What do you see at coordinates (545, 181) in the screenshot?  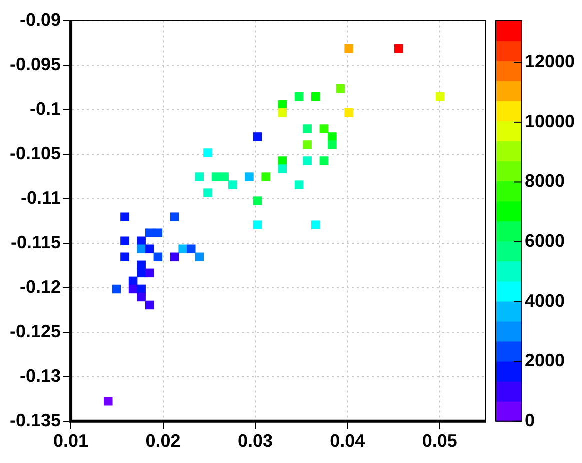 I see `color-bar-label: 8000` at bounding box center [545, 181].